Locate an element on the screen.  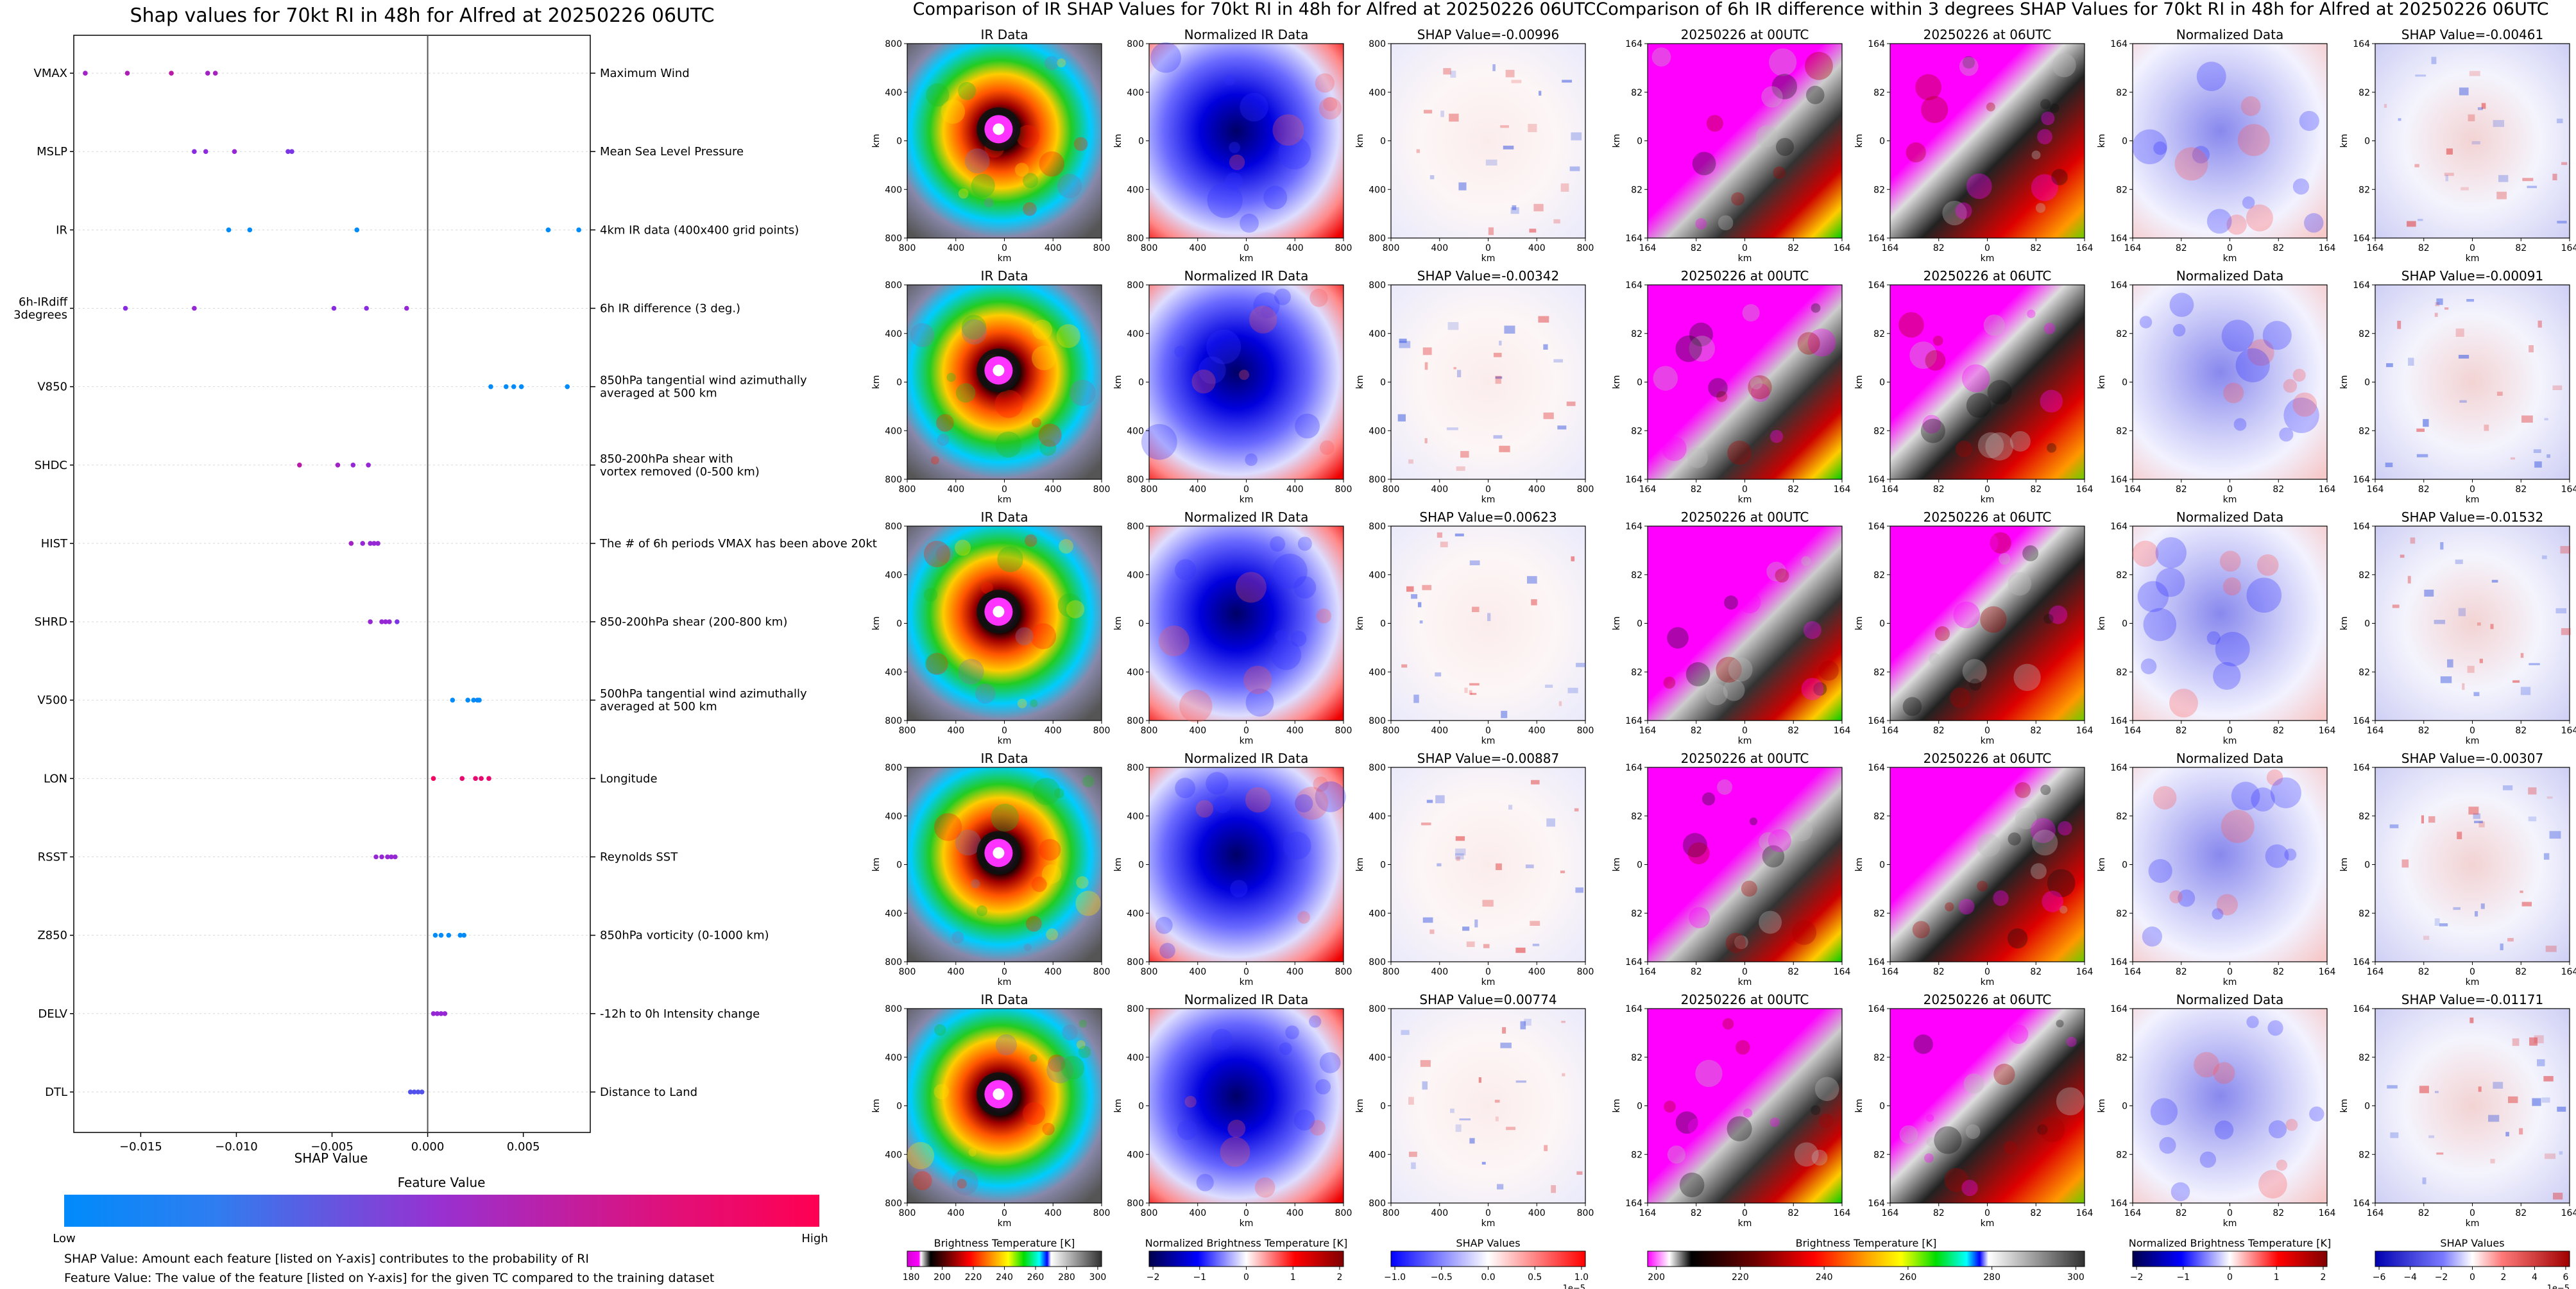
colorbar-high-label: High is located at coordinates (814, 1238).